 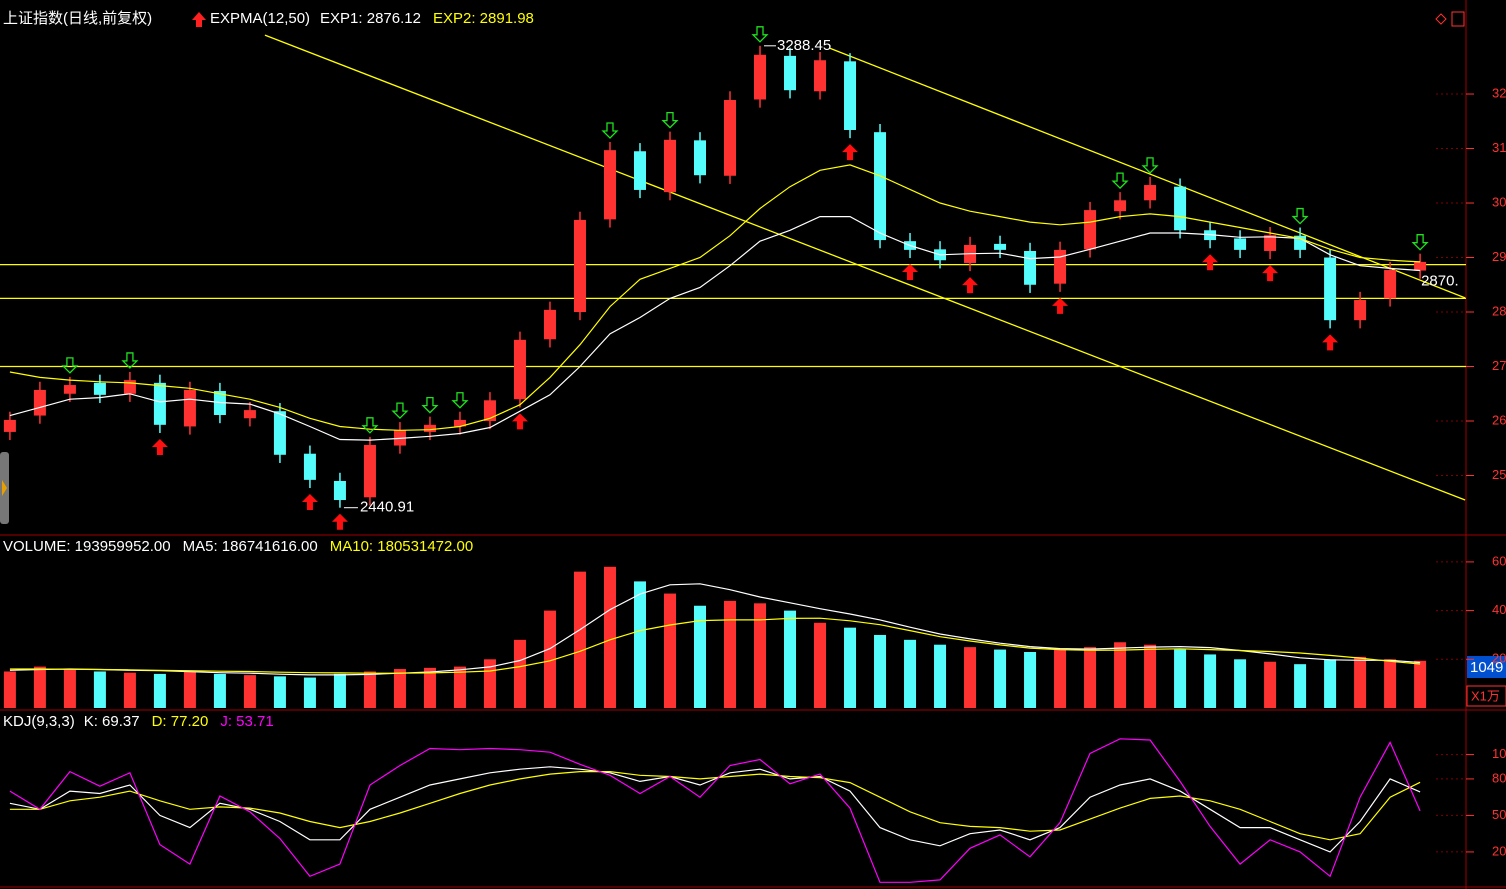 I want to click on annotation: 3288.45, so click(x=804, y=45).